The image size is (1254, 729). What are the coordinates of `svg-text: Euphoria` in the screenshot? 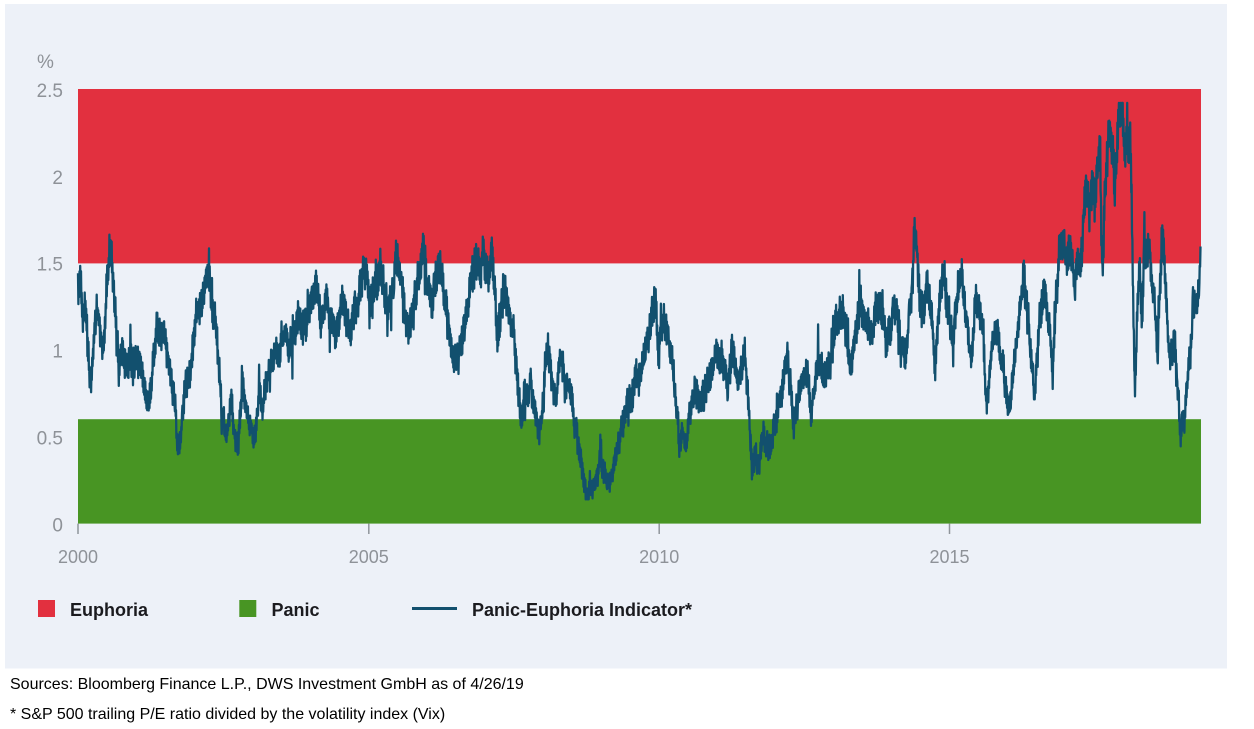 It's located at (109, 610).